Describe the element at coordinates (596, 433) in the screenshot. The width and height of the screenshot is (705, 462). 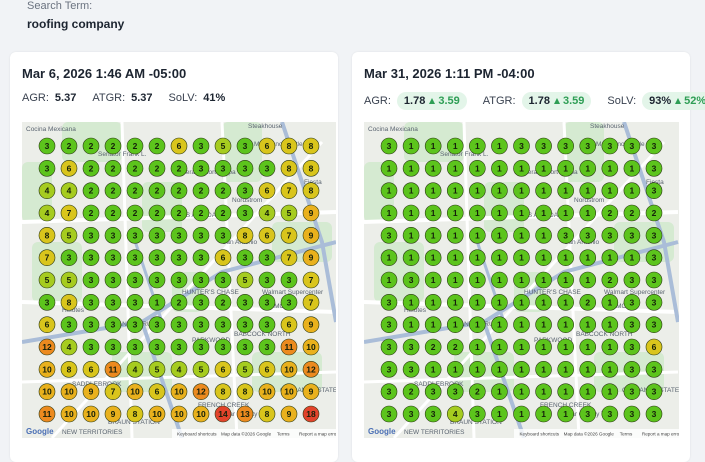
I see `footer-bg` at that location.